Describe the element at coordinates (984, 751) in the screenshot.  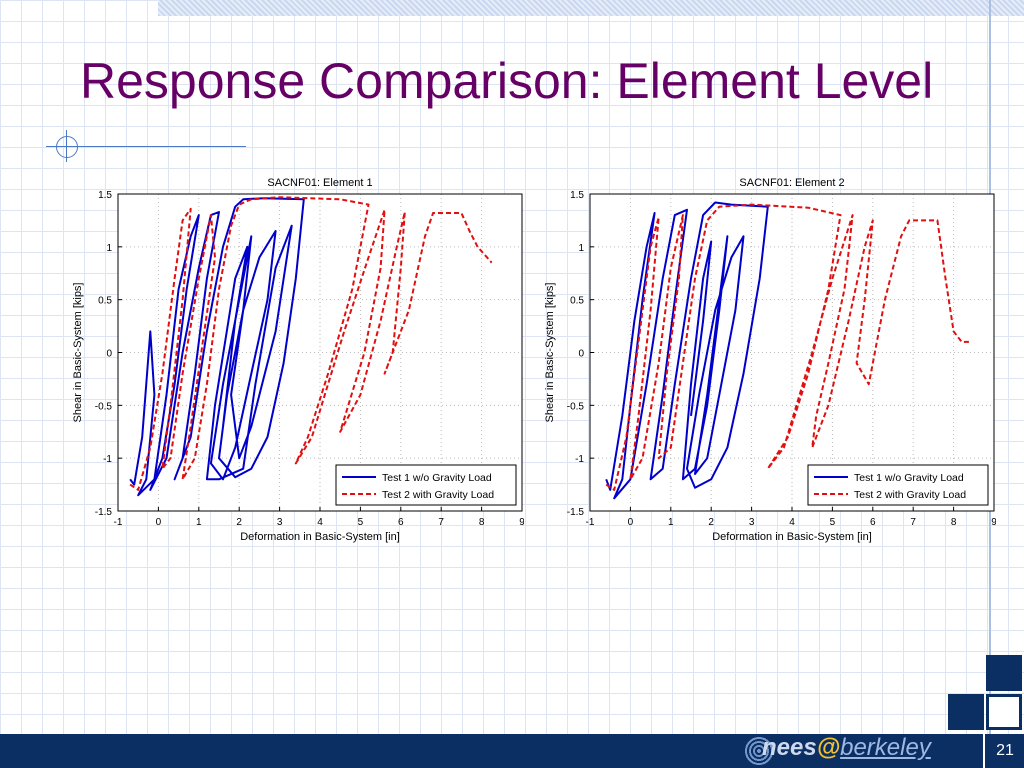
I see `footer-divider` at that location.